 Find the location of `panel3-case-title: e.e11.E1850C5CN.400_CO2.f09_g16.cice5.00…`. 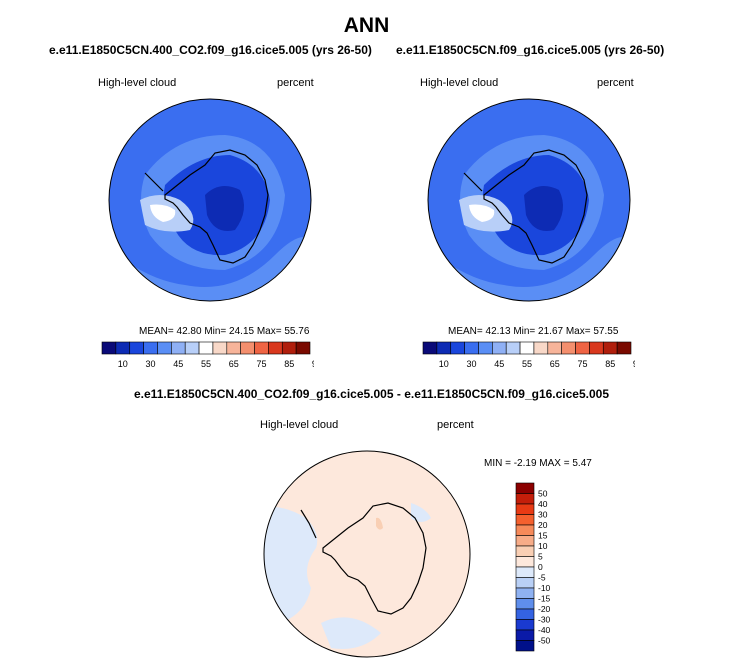

panel3-case-title: e.e11.E1850C5CN.400_CO2.f09_g16.cice5.00… is located at coordinates (372, 394).